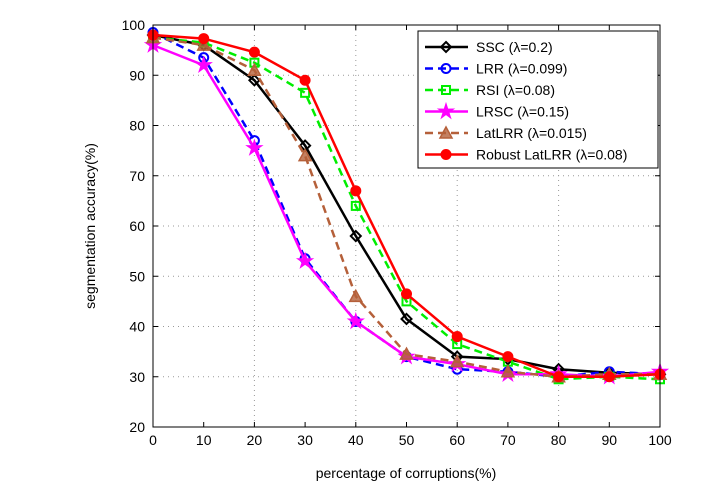 The width and height of the screenshot is (720, 504). What do you see at coordinates (356, 440) in the screenshot?
I see `x-tick-label: 40` at bounding box center [356, 440].